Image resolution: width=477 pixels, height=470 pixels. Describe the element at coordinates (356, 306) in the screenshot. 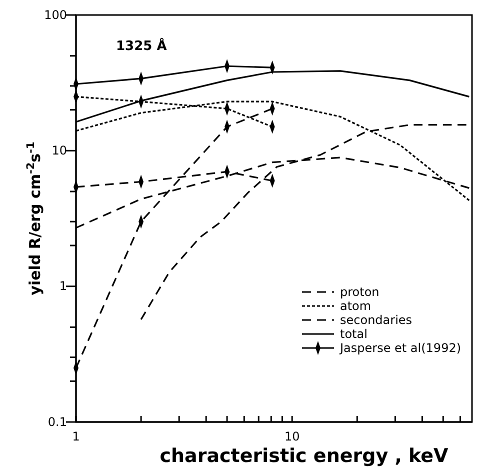

I see `legend-label: atom` at that location.